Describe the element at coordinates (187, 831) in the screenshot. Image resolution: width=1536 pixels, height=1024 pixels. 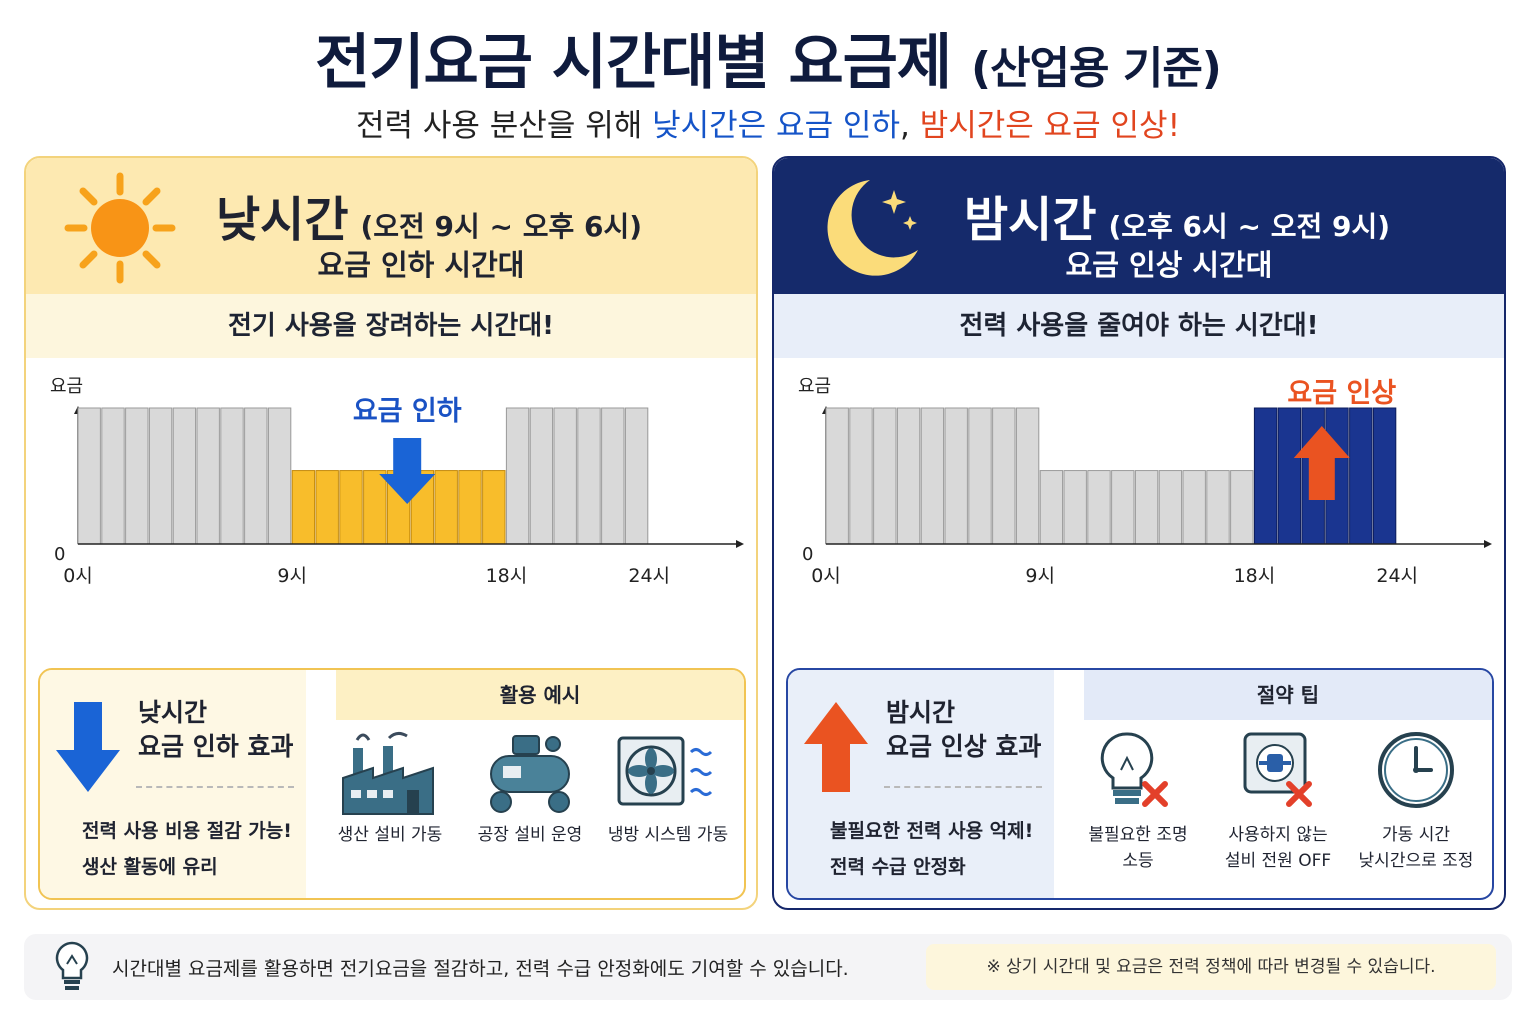
I see `day-effect-desc-1: 전력 사용 비용 절감 가능!` at that location.